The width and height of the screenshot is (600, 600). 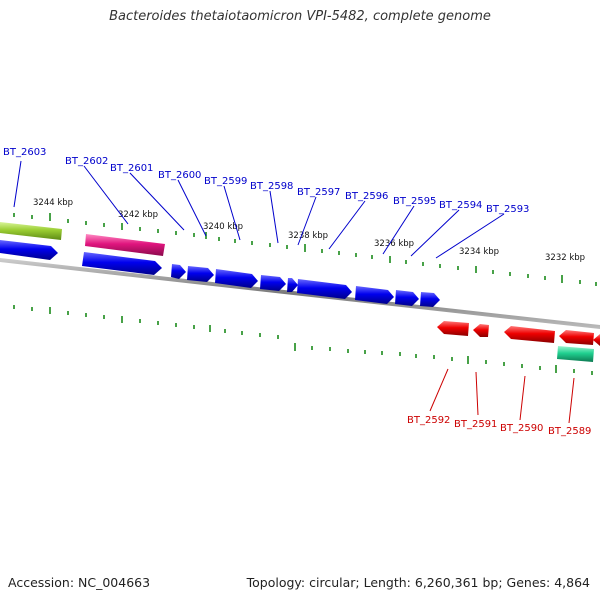 I want to click on gene-trna-feature, so click(x=125, y=245).